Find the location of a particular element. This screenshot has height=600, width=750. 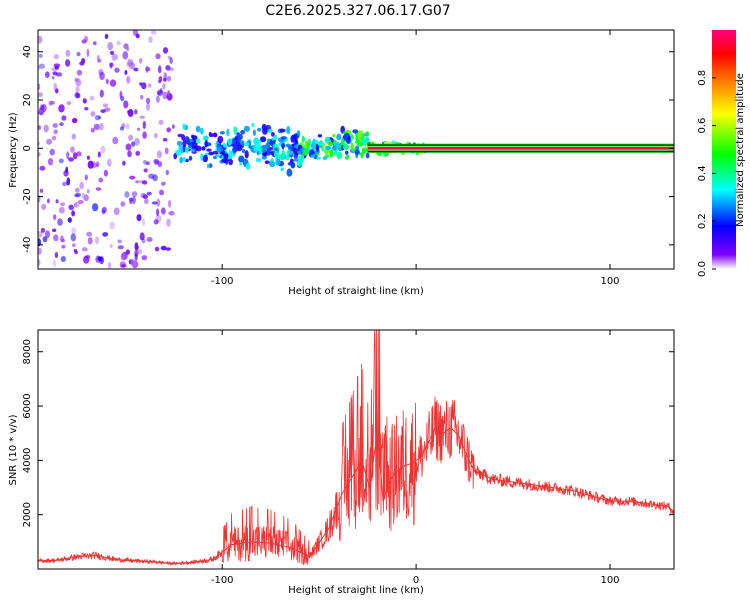

colorbar-tick-label: 0.6 is located at coordinates (702, 126).